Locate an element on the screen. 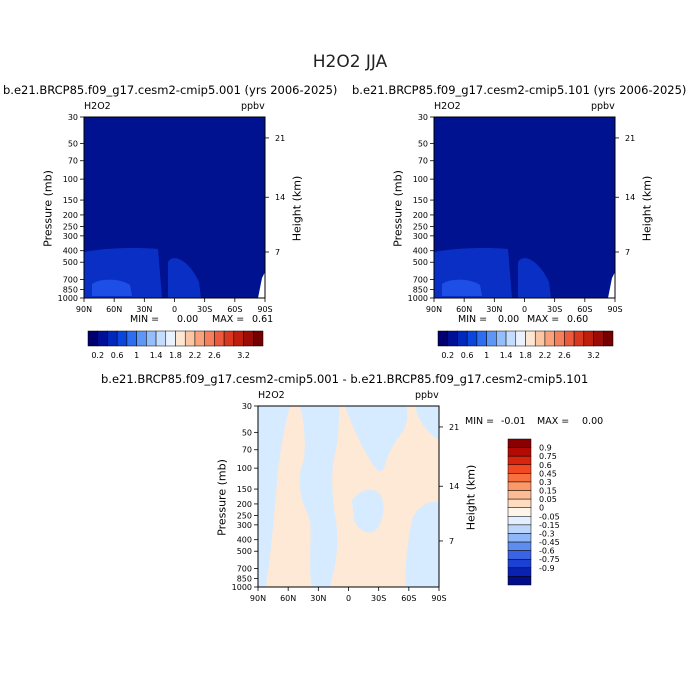  panel-2-xtick-label-0: 90N is located at coordinates (434, 309).